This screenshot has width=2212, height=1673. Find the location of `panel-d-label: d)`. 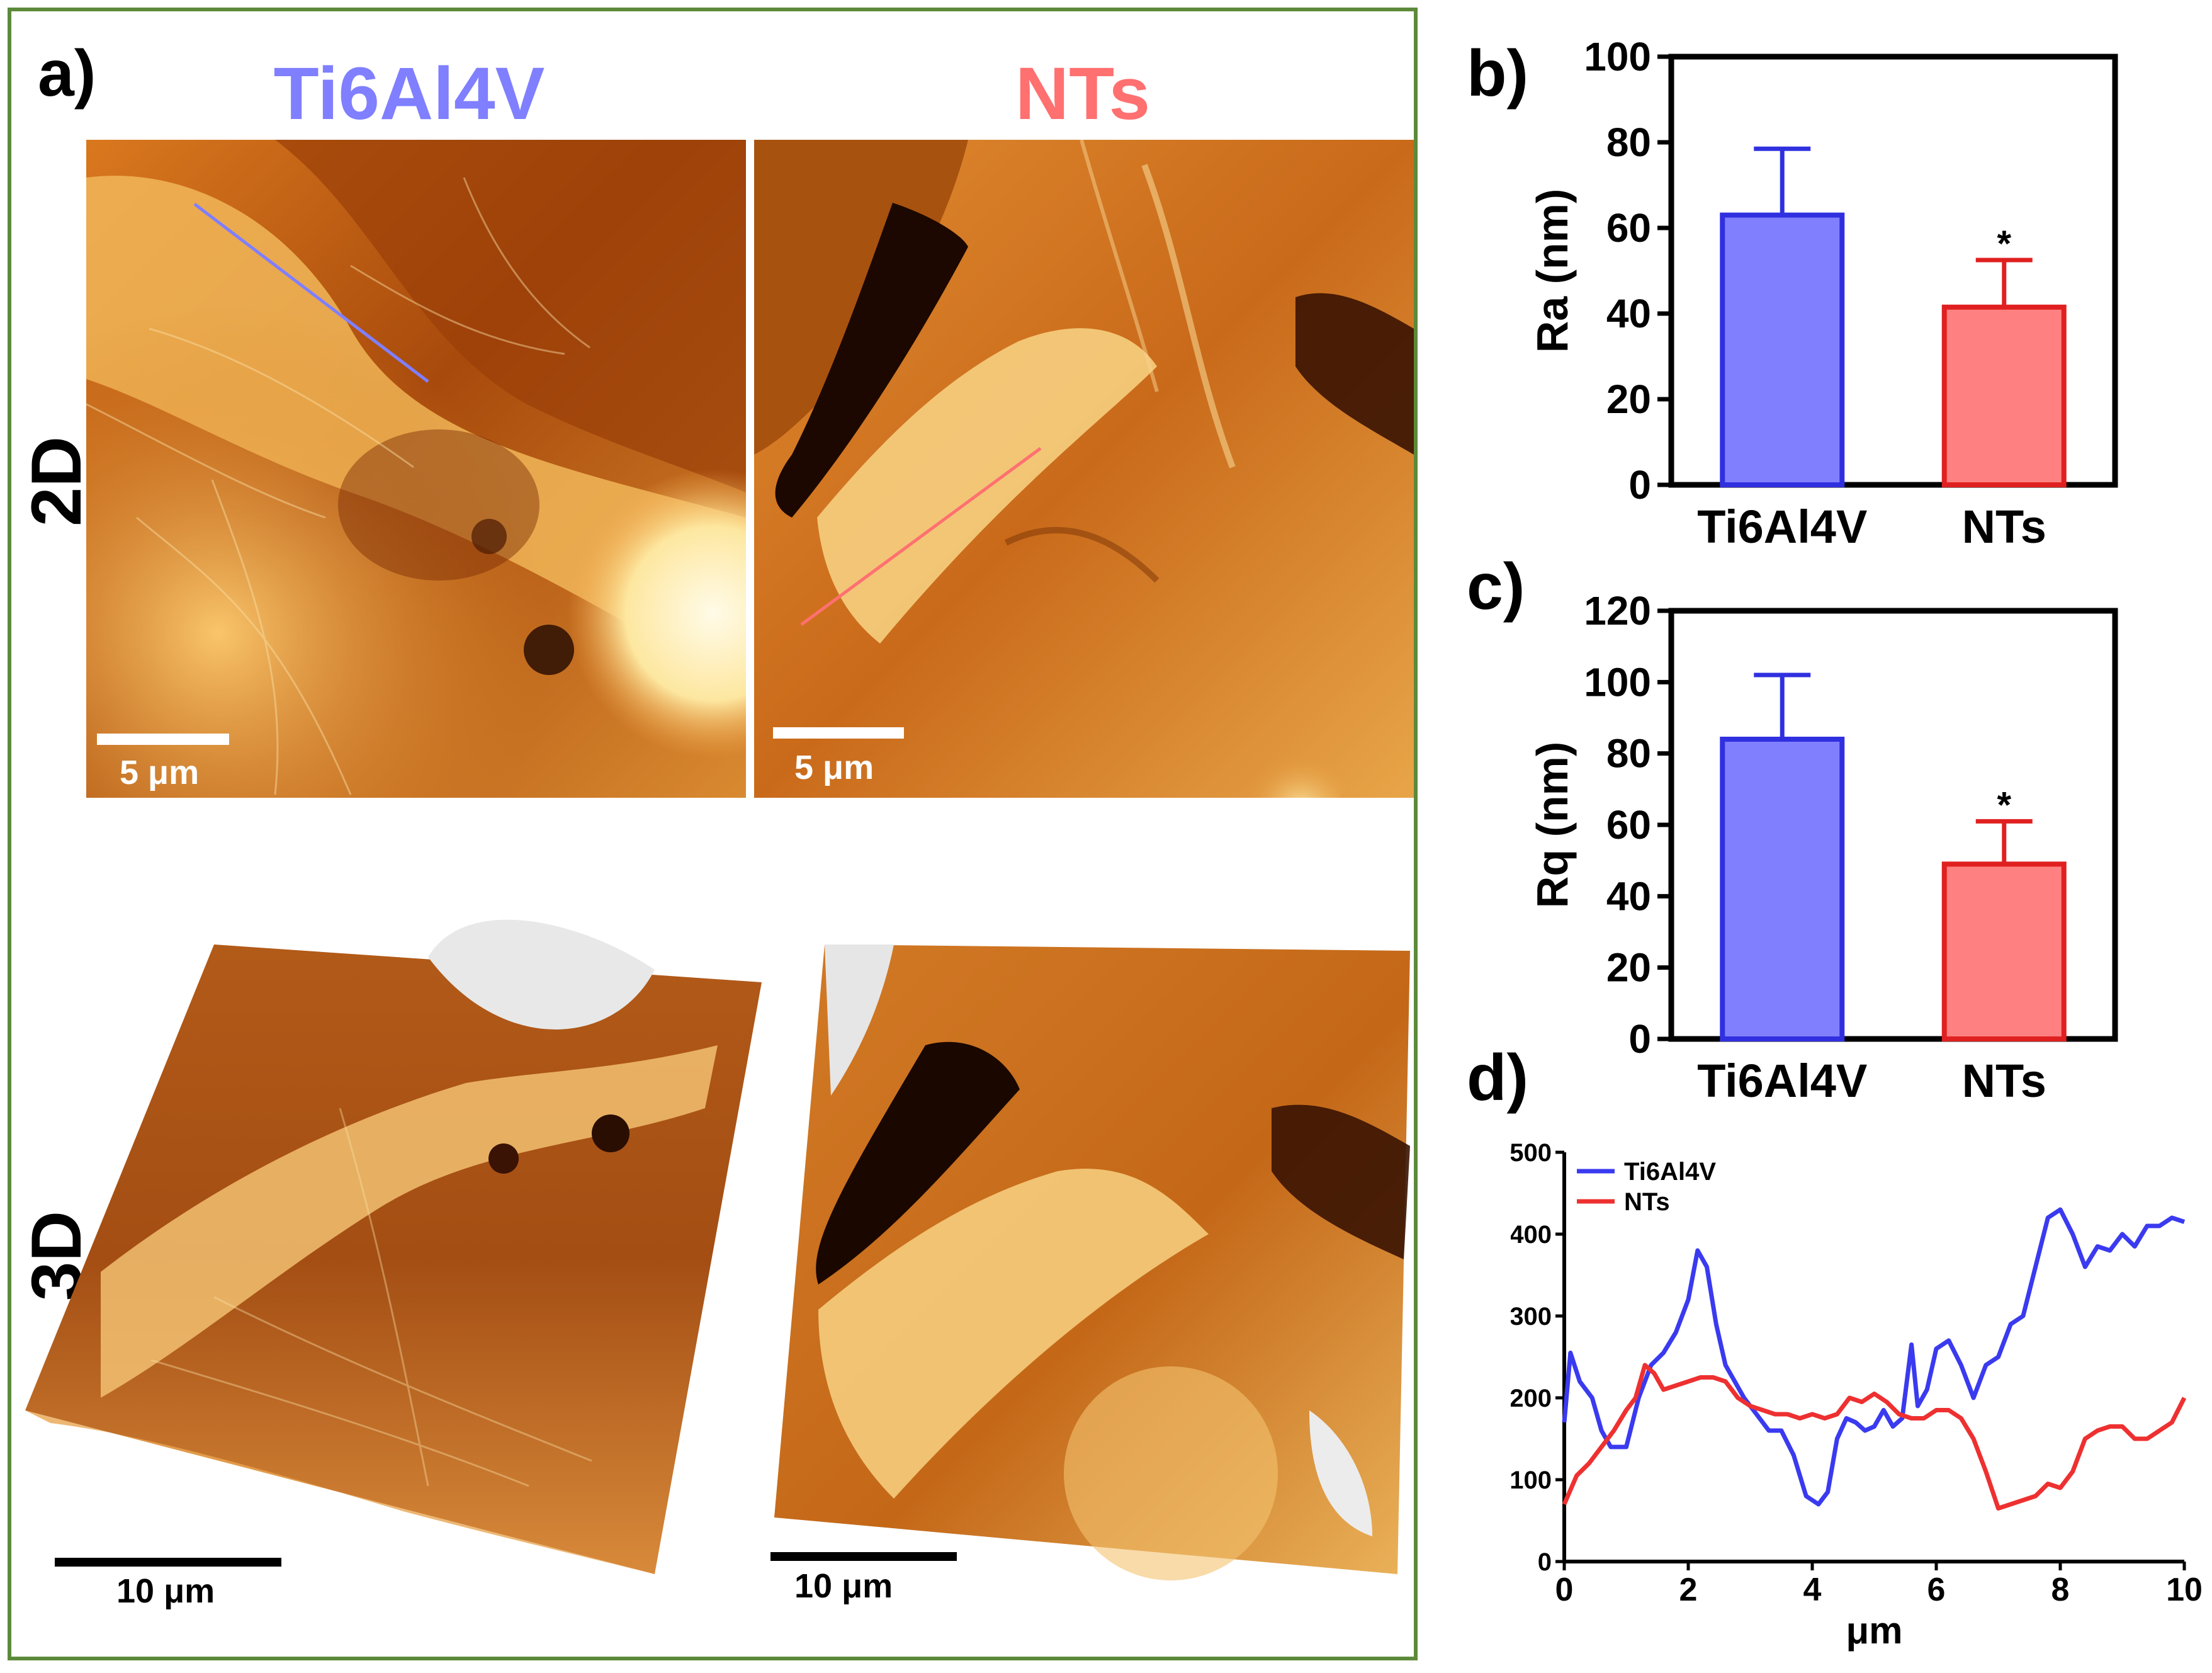

panel-d-label: d) is located at coordinates (1498, 1077).